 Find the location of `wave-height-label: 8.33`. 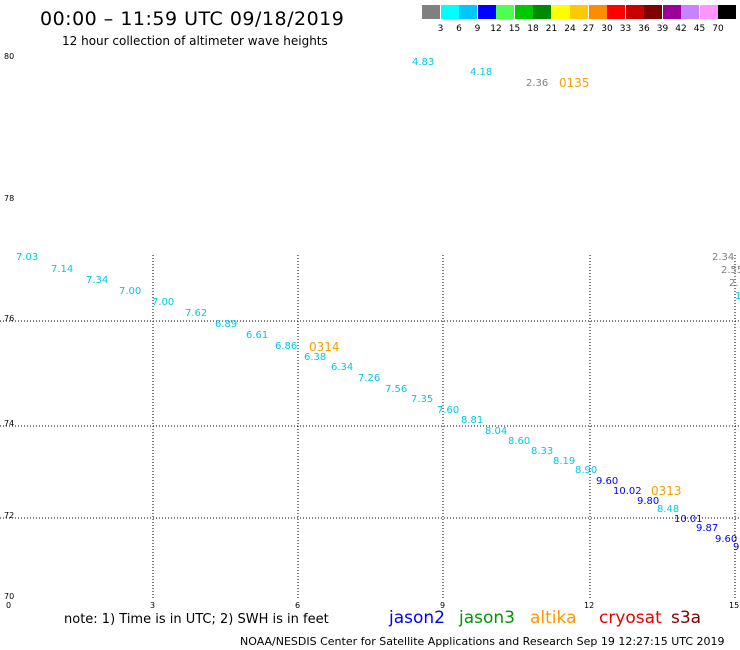

wave-height-label: 8.33 is located at coordinates (542, 451).